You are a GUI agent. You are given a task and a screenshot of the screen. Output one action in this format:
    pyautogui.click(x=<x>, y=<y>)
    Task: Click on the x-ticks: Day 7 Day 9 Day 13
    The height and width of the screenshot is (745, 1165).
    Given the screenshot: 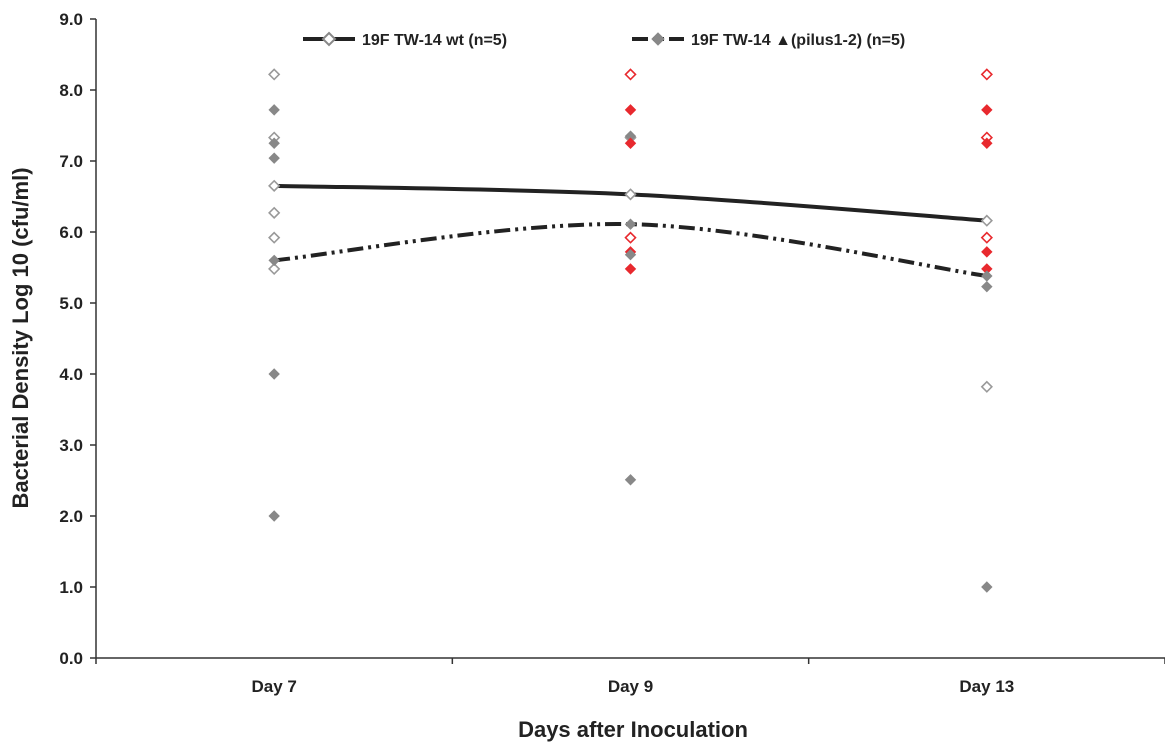 What is the action you would take?
    pyautogui.click(x=630, y=677)
    